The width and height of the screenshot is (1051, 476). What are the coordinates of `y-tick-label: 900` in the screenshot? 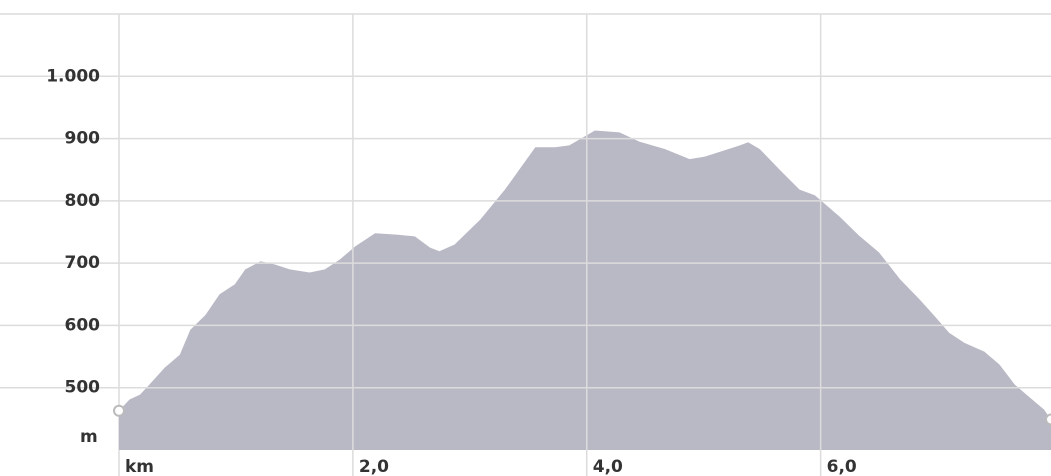 It's located at (83, 139).